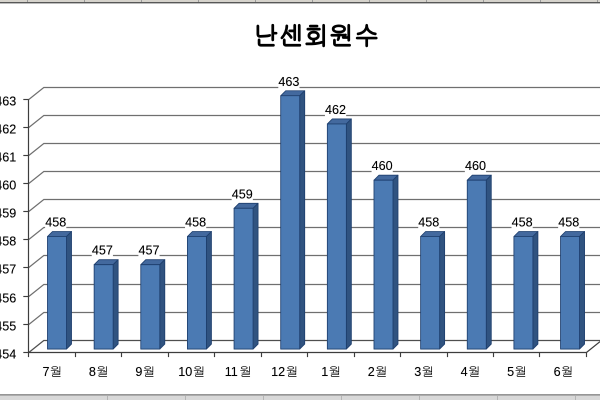 Image resolution: width=600 pixels, height=400 pixels. What do you see at coordinates (510, 372) in the screenshot?
I see `svg-text: 5` at bounding box center [510, 372].